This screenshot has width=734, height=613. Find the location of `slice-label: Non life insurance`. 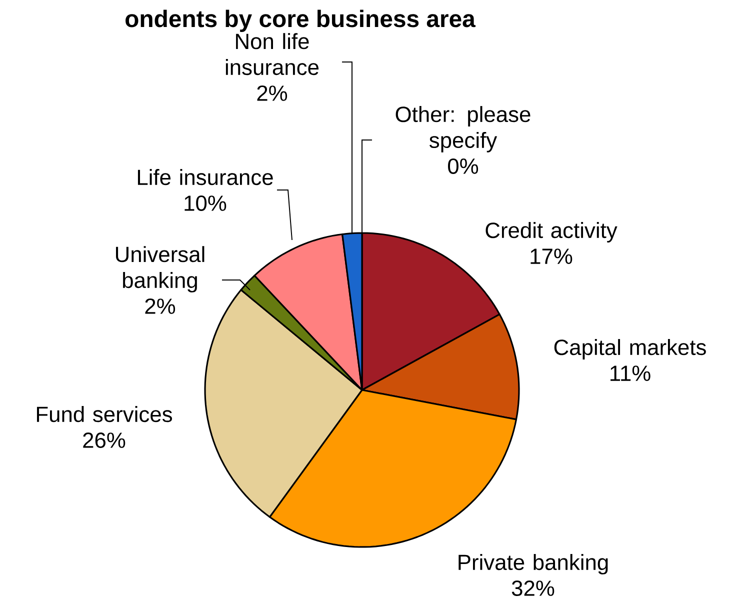

slice-label: Non life insurance is located at coordinates (272, 54).